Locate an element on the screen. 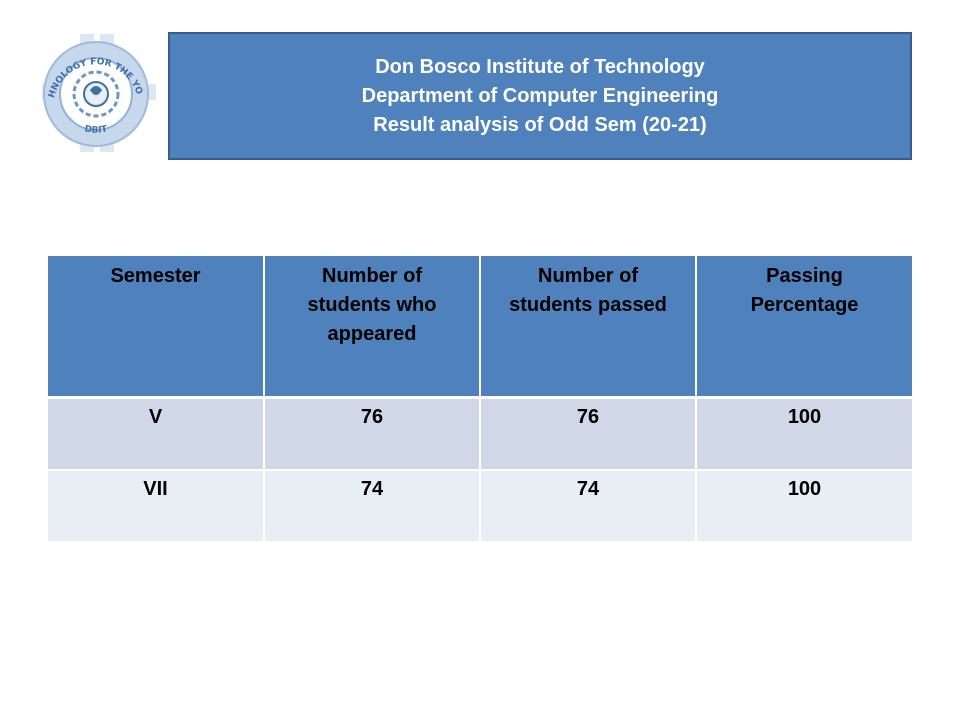 The height and width of the screenshot is (720, 960). column-header-appeared: Number of students who appeared is located at coordinates (372, 327).